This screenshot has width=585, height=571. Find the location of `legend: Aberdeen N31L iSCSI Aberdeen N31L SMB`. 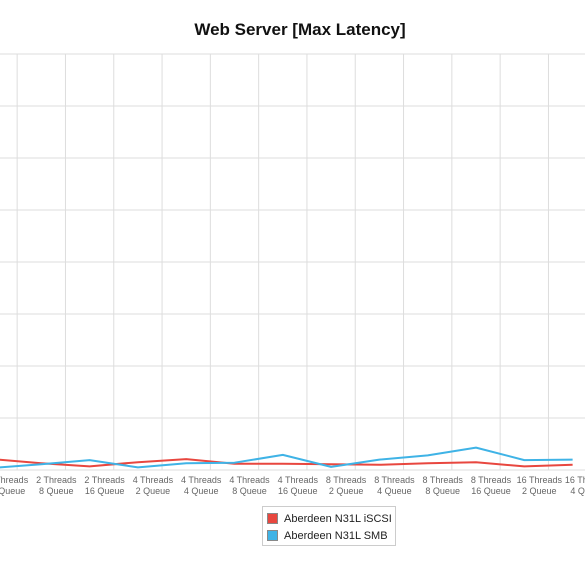

legend: Aberdeen N31L iSCSI Aberdeen N31L SMB is located at coordinates (329, 526).